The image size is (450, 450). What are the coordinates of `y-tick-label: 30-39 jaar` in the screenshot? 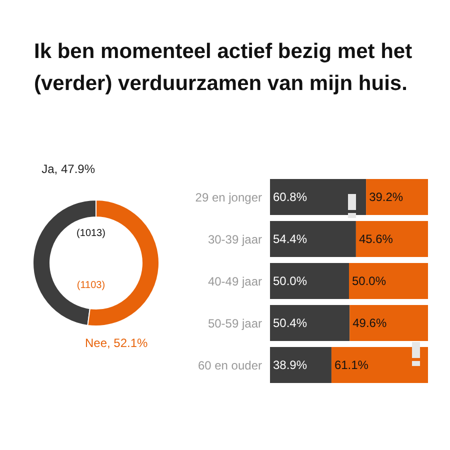 It's located at (235, 239).